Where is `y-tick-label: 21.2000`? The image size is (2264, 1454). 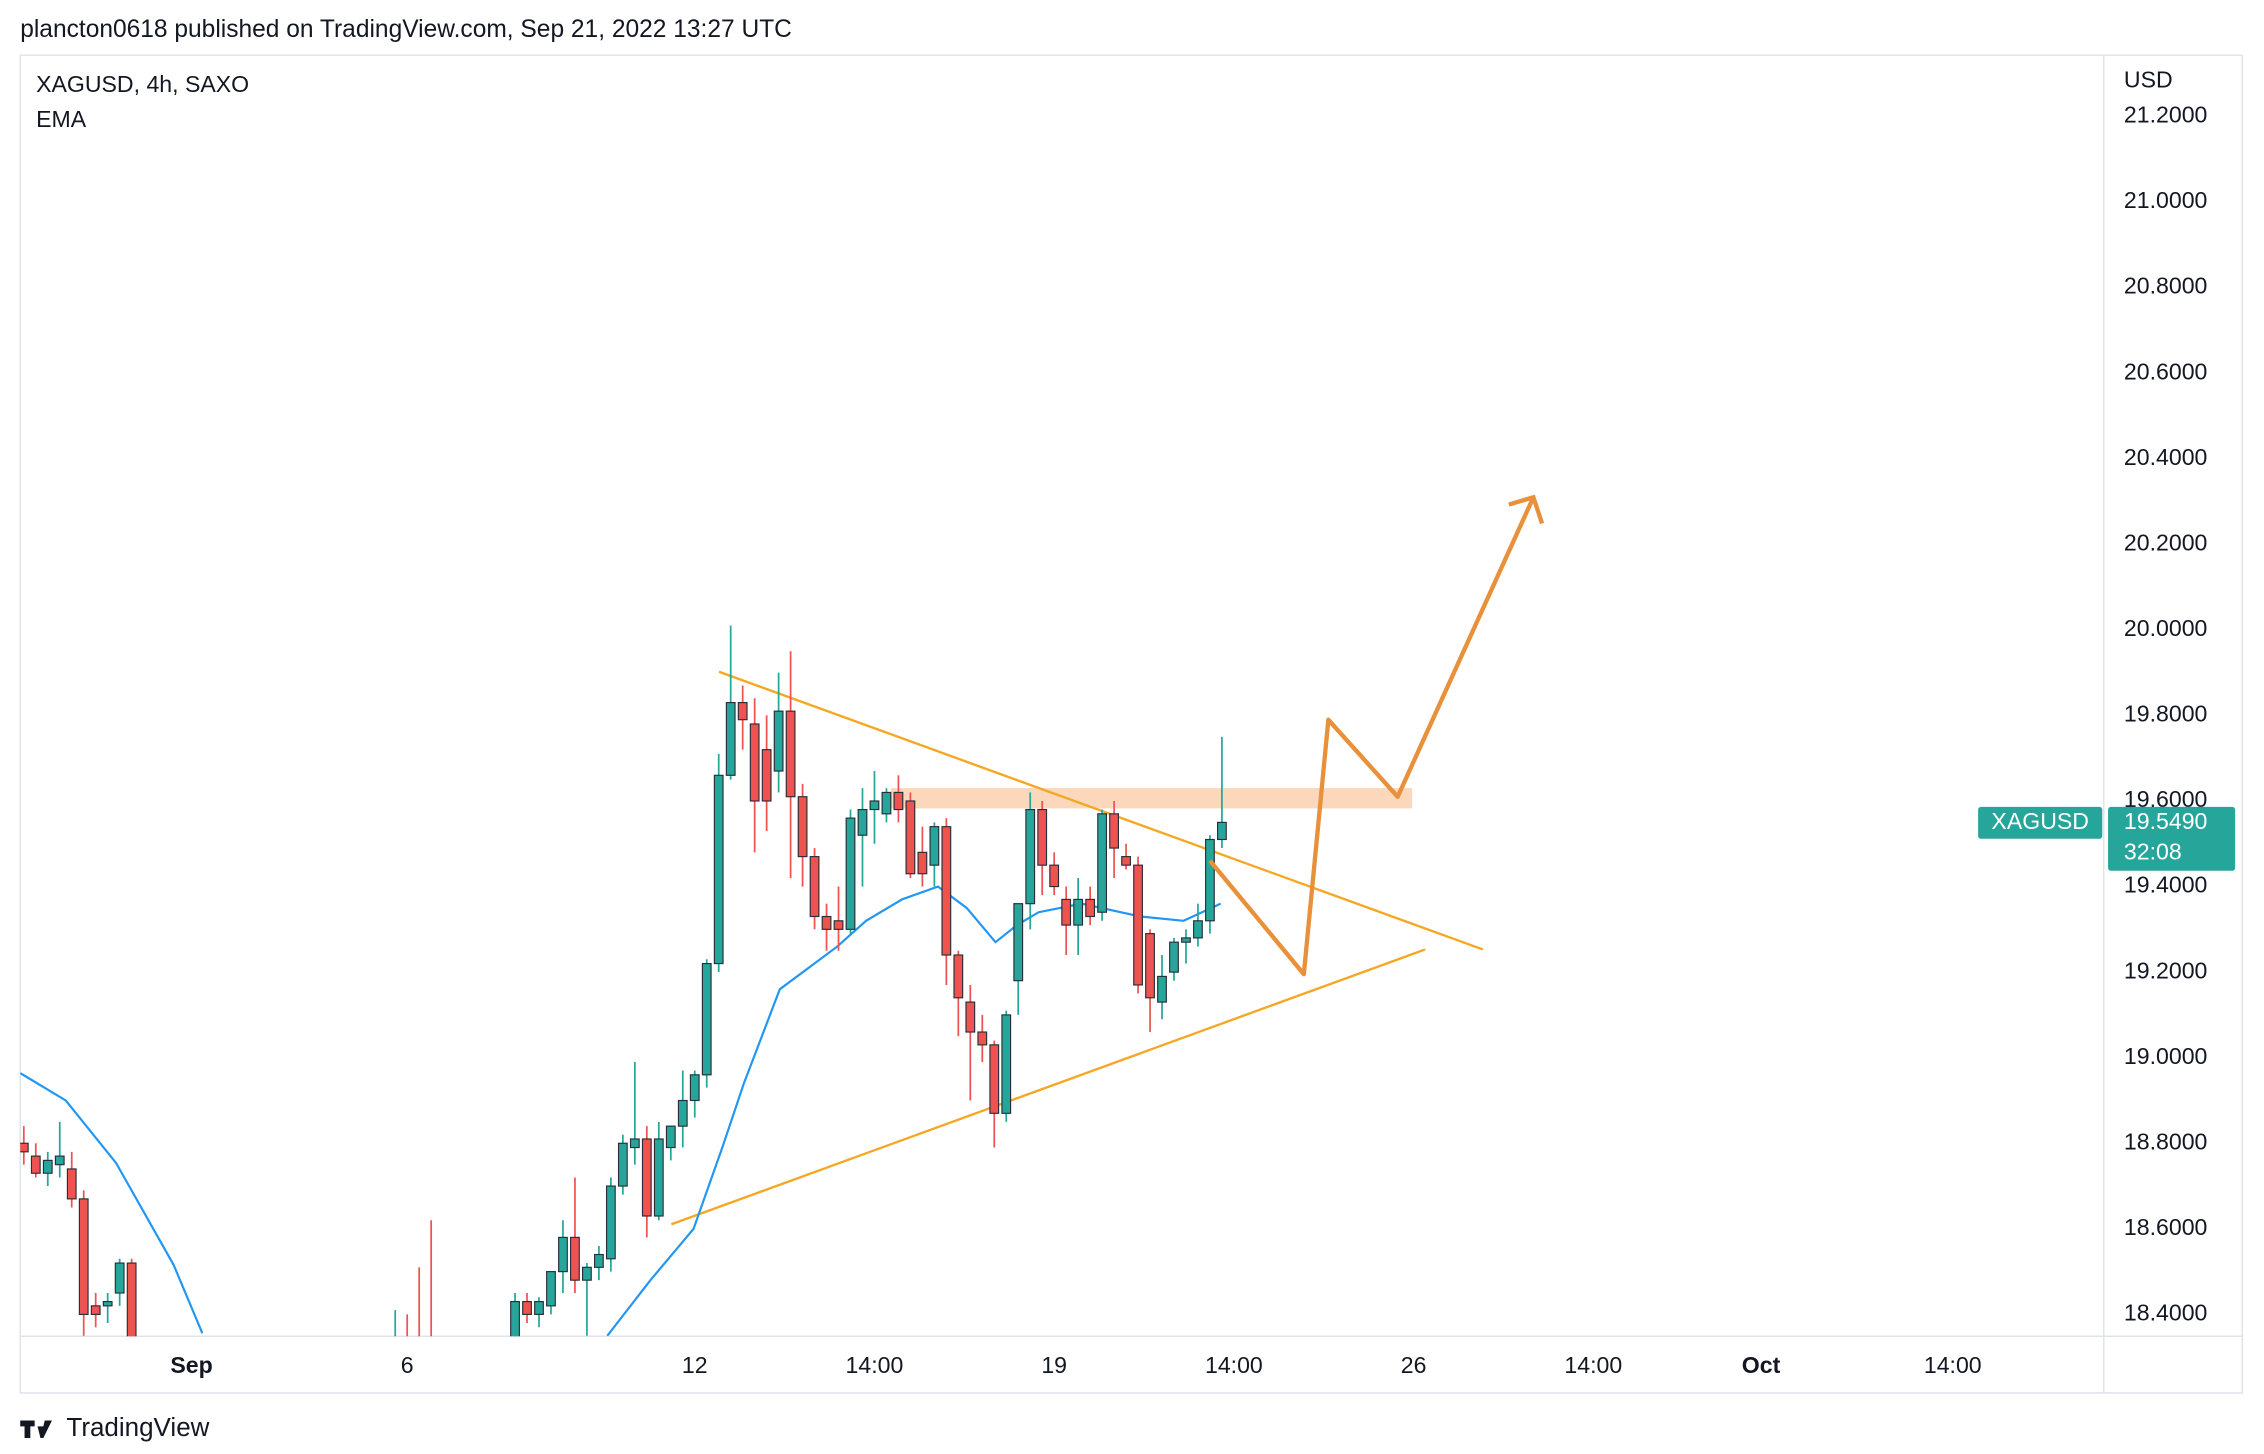
y-tick-label: 21.2000 is located at coordinates (2165, 115).